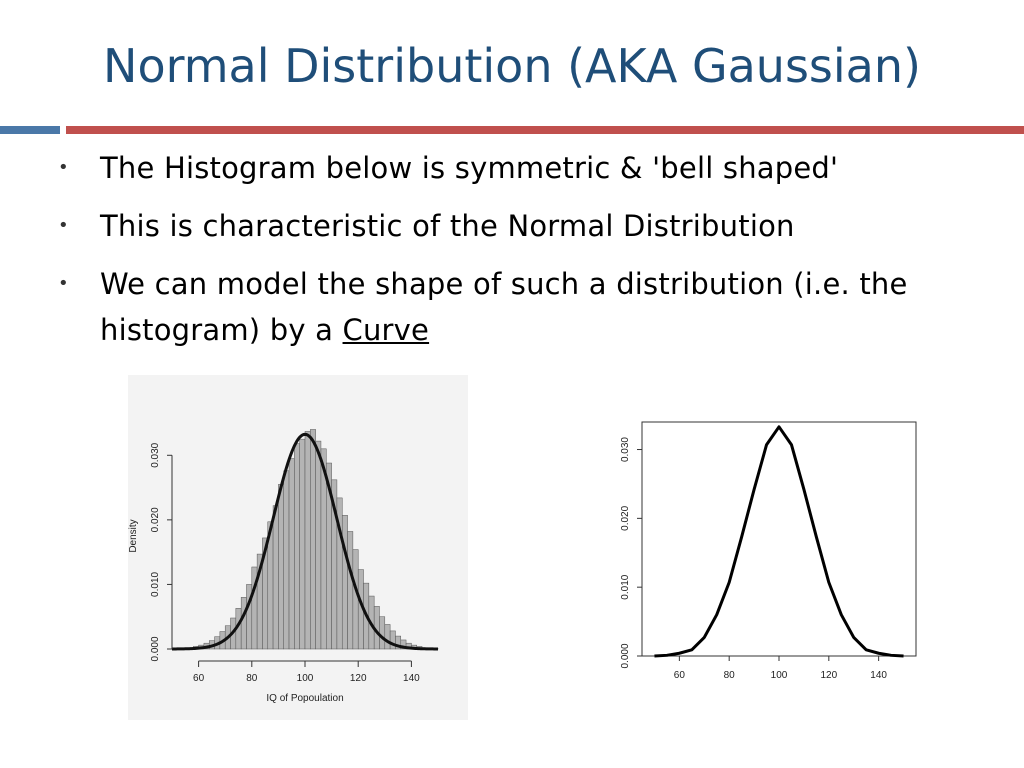  I want to click on title-rule-left, so click(30, 130).